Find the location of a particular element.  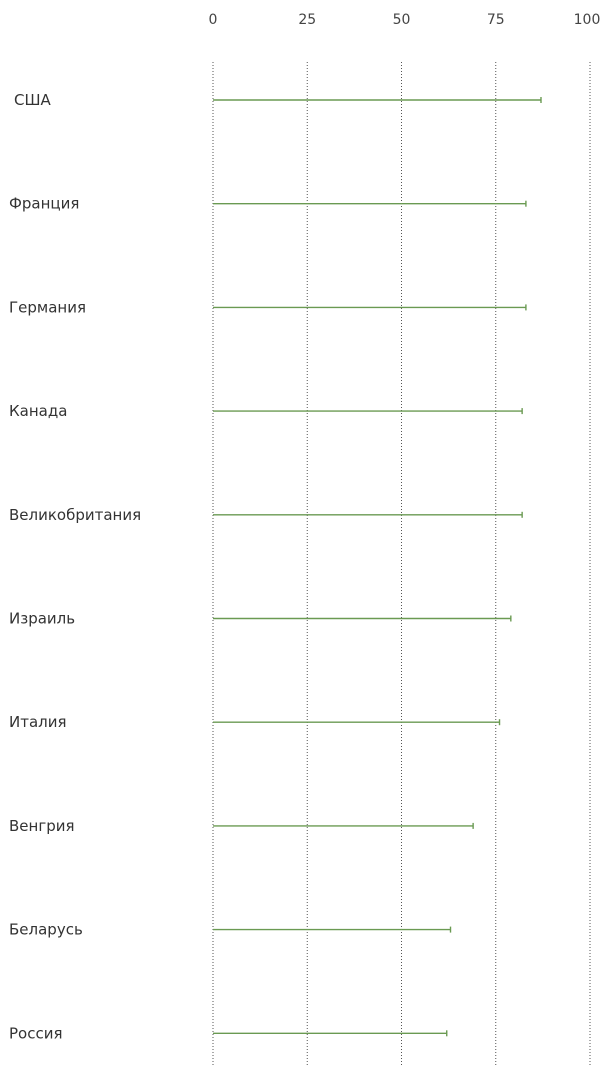

category-label: Франция is located at coordinates (44, 204).